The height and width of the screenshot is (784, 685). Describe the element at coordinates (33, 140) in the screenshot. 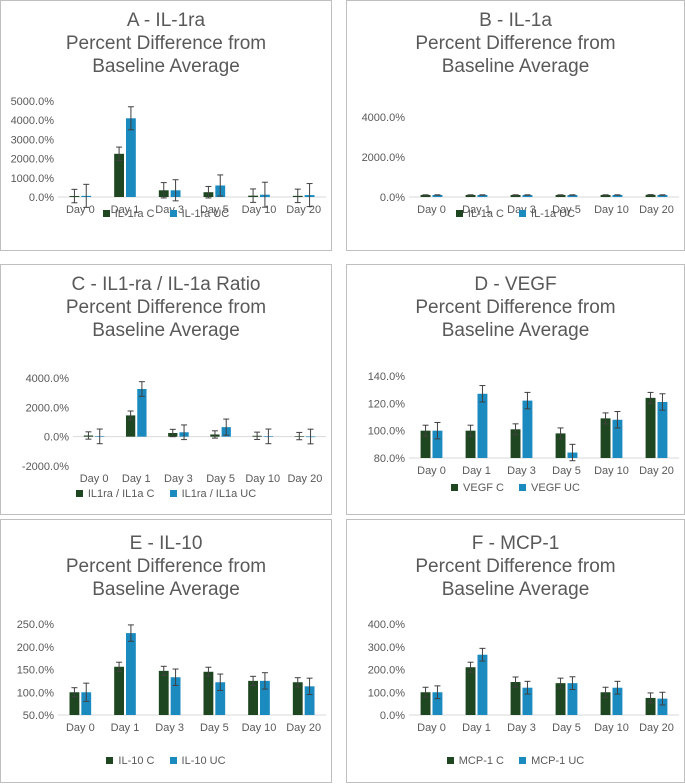

I see `y-tick-label: 3000.0%` at that location.